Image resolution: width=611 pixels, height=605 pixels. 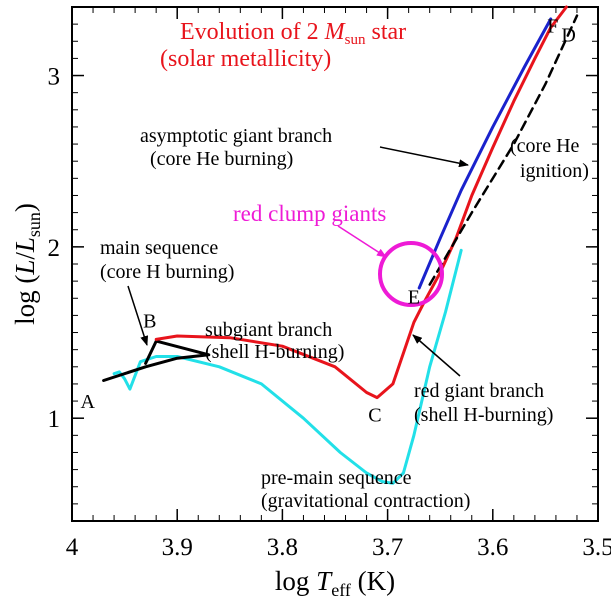 What do you see at coordinates (596, 547) in the screenshot?
I see `x-tick-label: 3.5` at bounding box center [596, 547].